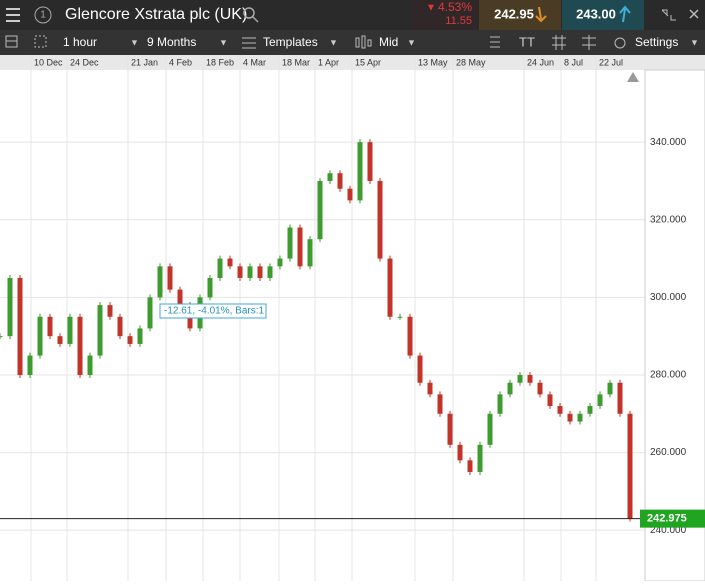  What do you see at coordinates (573, 62) in the screenshot?
I see `x-tick-label: 8 Jul` at bounding box center [573, 62].